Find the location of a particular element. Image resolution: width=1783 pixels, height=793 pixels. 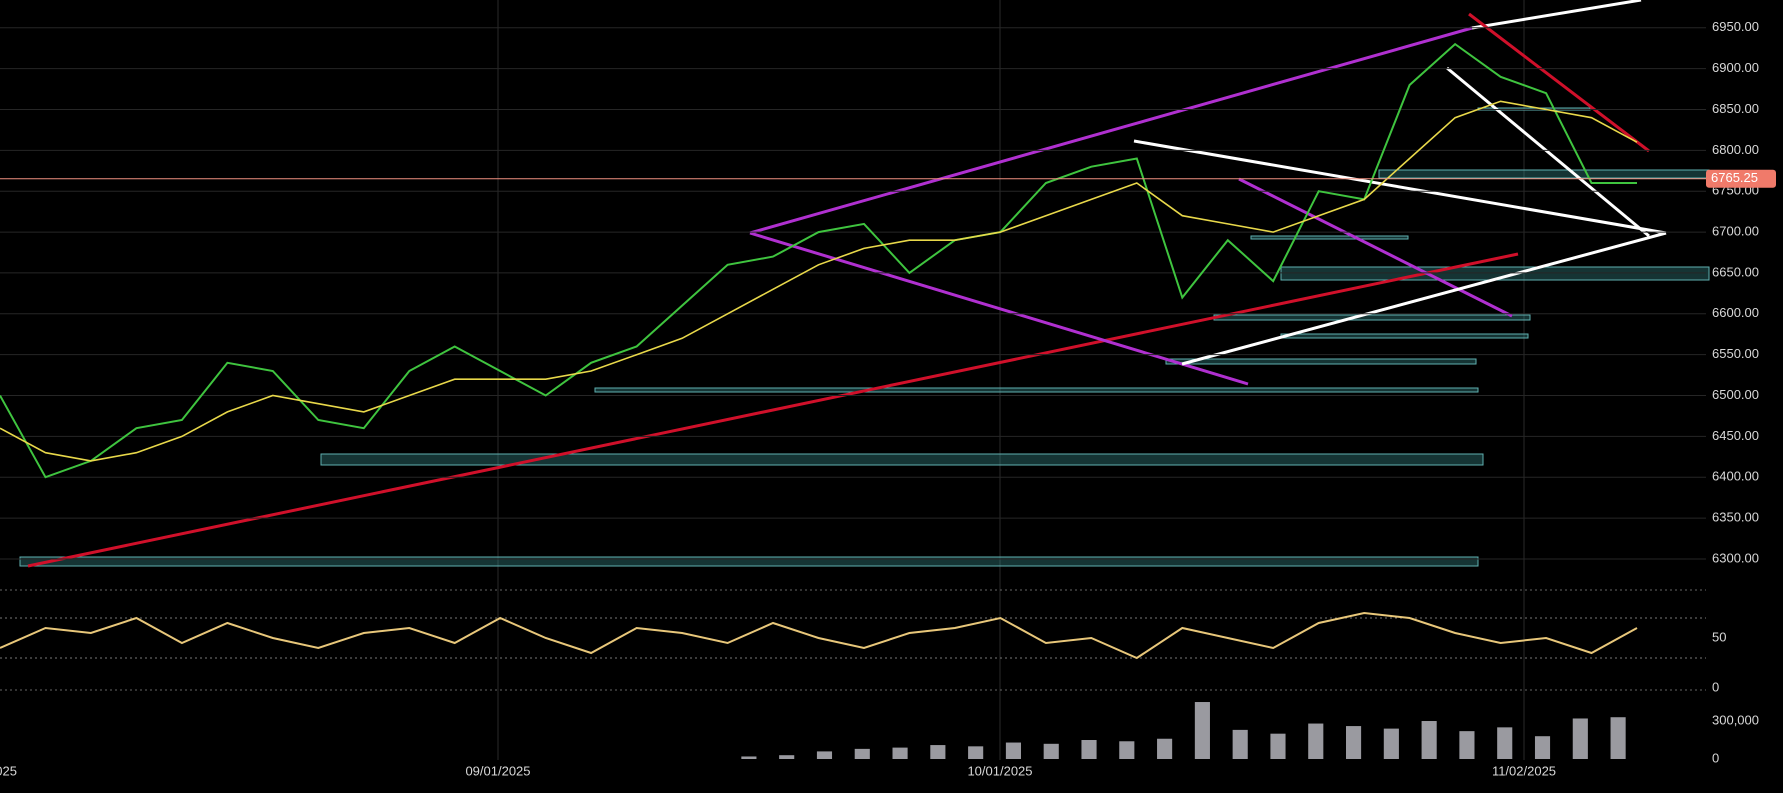

x-tick-label: 11/02/2025 is located at coordinates (1524, 770).